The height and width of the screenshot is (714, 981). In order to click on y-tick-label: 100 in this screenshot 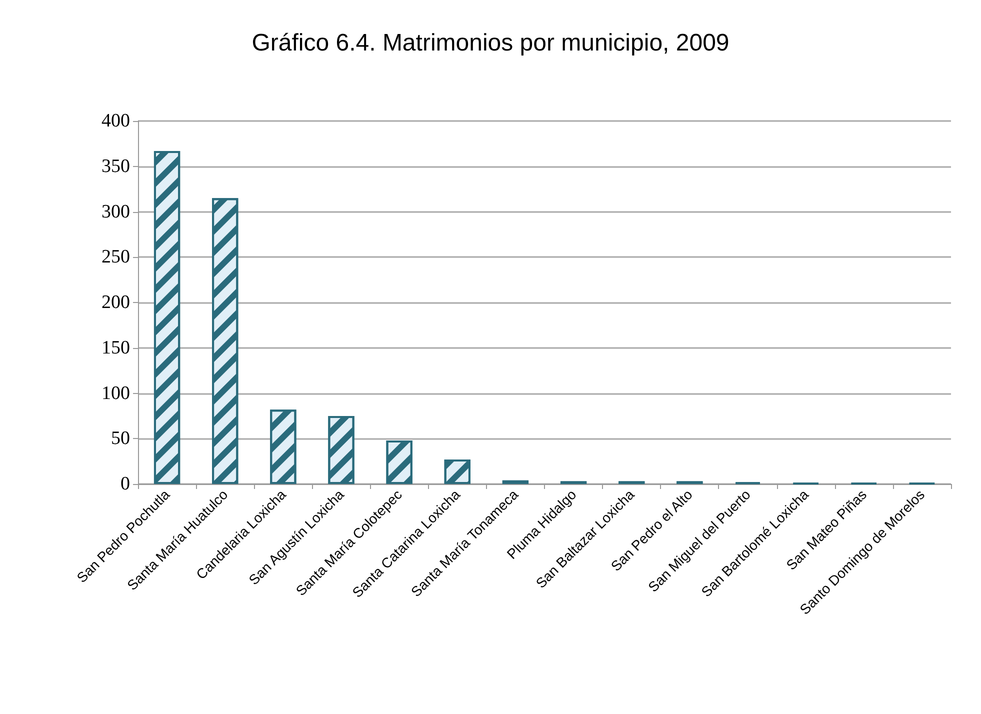, I will do `click(116, 393)`.